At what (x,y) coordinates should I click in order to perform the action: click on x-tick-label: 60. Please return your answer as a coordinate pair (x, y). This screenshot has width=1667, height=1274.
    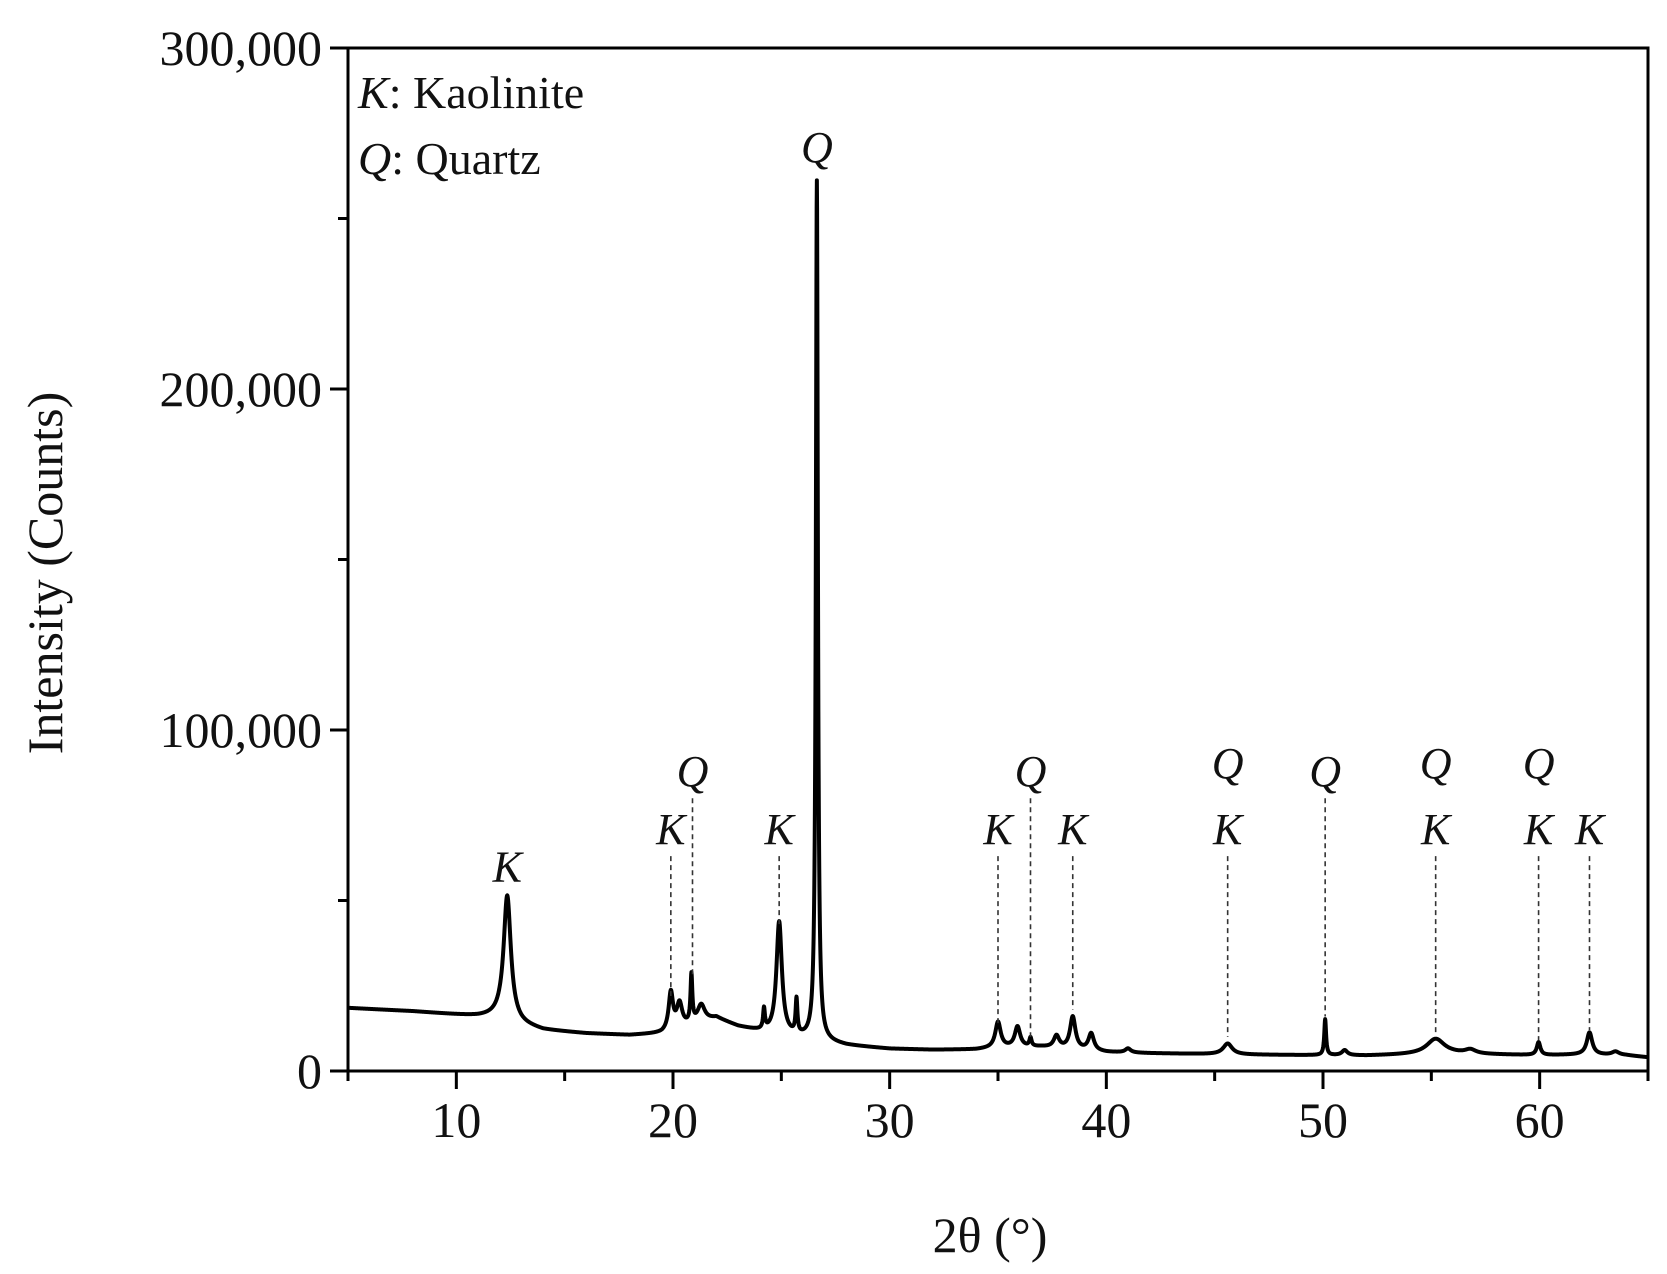
    Looking at the image, I should click on (1540, 1120).